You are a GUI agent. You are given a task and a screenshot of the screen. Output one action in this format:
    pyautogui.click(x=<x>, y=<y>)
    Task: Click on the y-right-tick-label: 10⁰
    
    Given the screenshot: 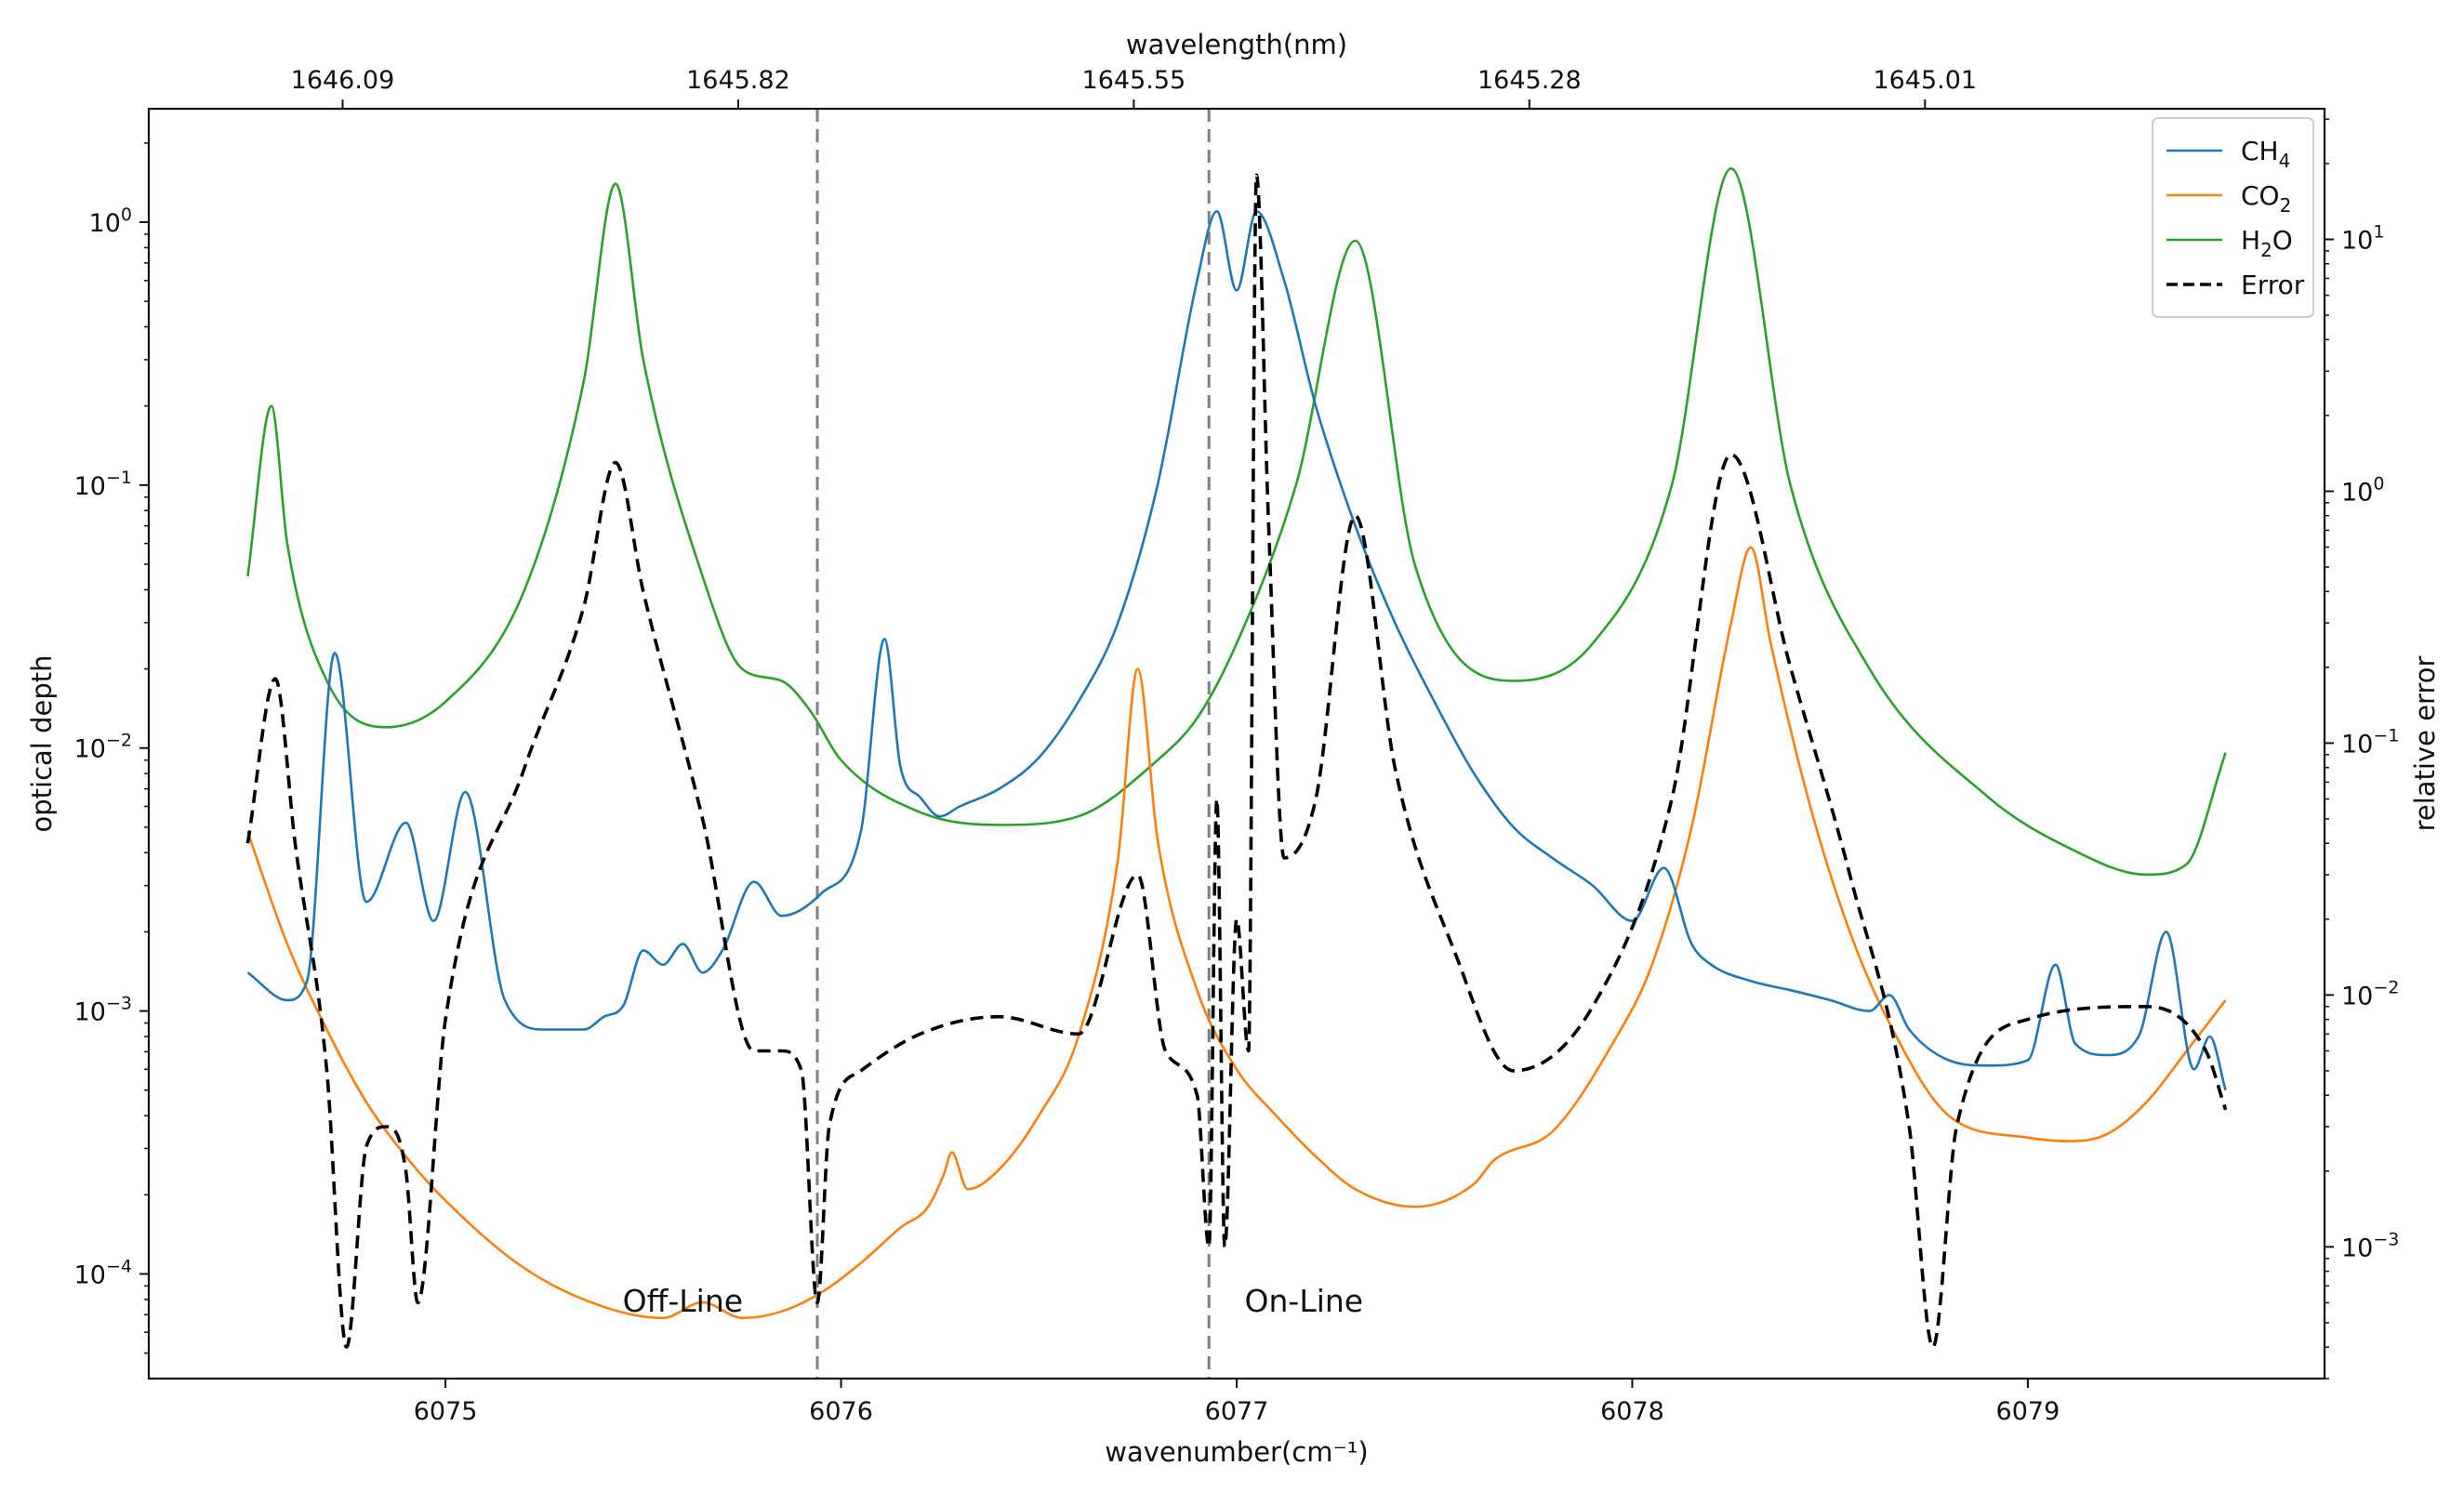 What is the action you would take?
    pyautogui.click(x=2362, y=490)
    